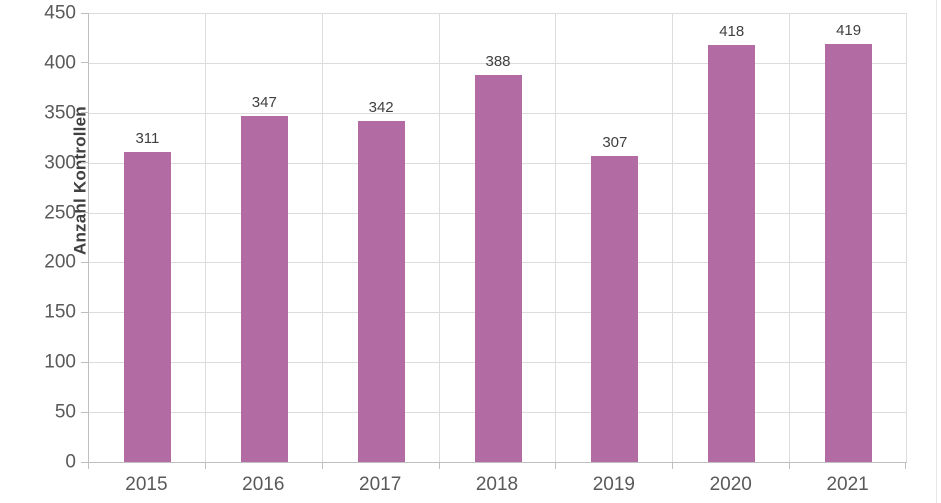  Describe the element at coordinates (60, 362) in the screenshot. I see `y-tick-label-100: 100` at that location.